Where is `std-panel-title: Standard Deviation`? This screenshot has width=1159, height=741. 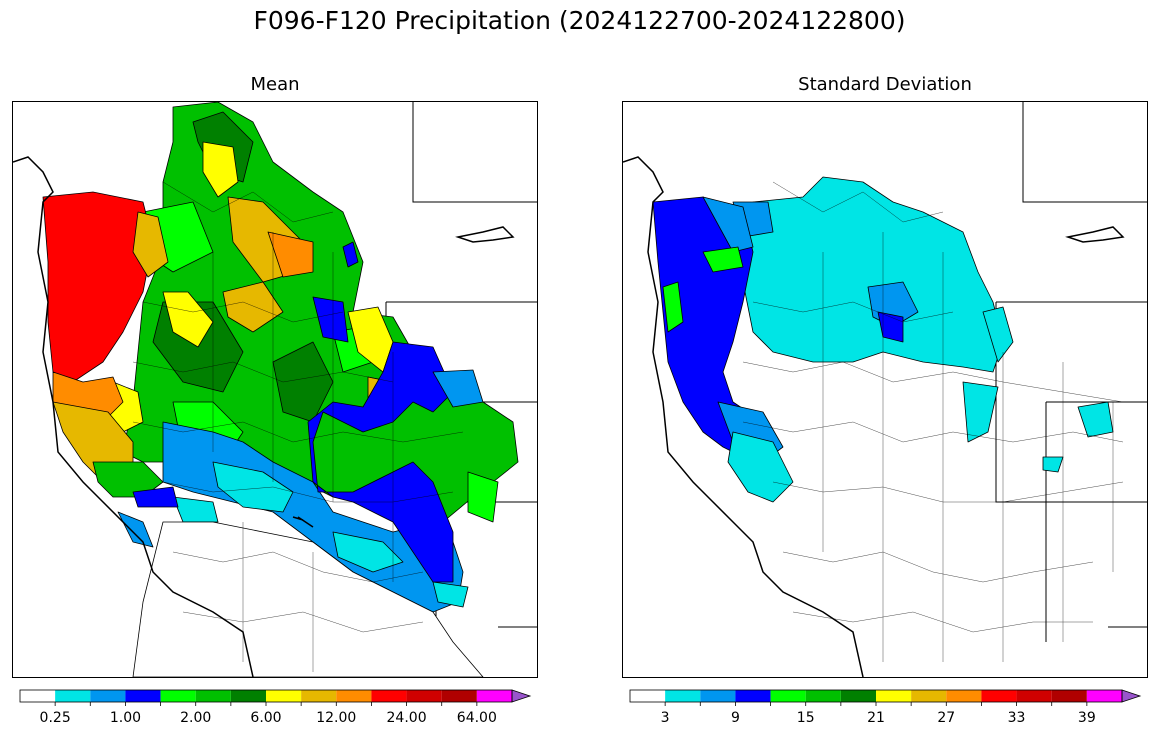 std-panel-title: Standard Deviation is located at coordinates (885, 84).